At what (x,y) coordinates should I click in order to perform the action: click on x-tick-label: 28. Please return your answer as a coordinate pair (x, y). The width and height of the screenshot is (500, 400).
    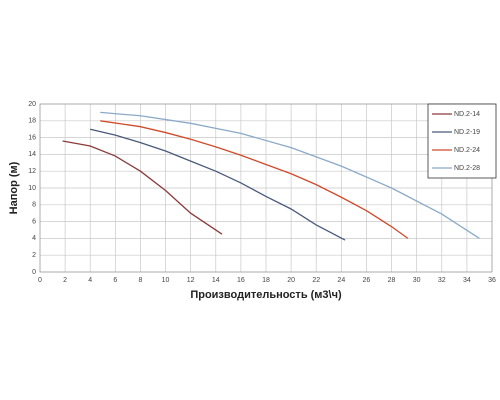
    Looking at the image, I should click on (392, 280).